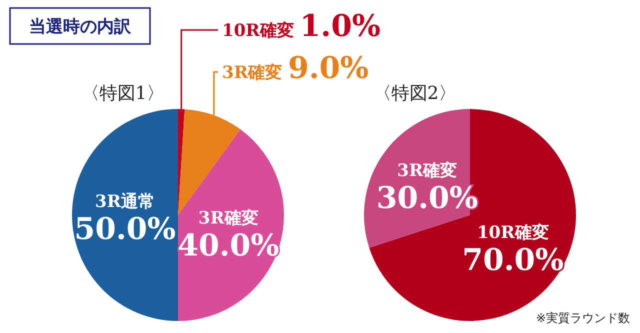 This screenshot has width=640, height=333. Describe the element at coordinates (513, 260) in the screenshot. I see `data-label: 70.0%` at that location.